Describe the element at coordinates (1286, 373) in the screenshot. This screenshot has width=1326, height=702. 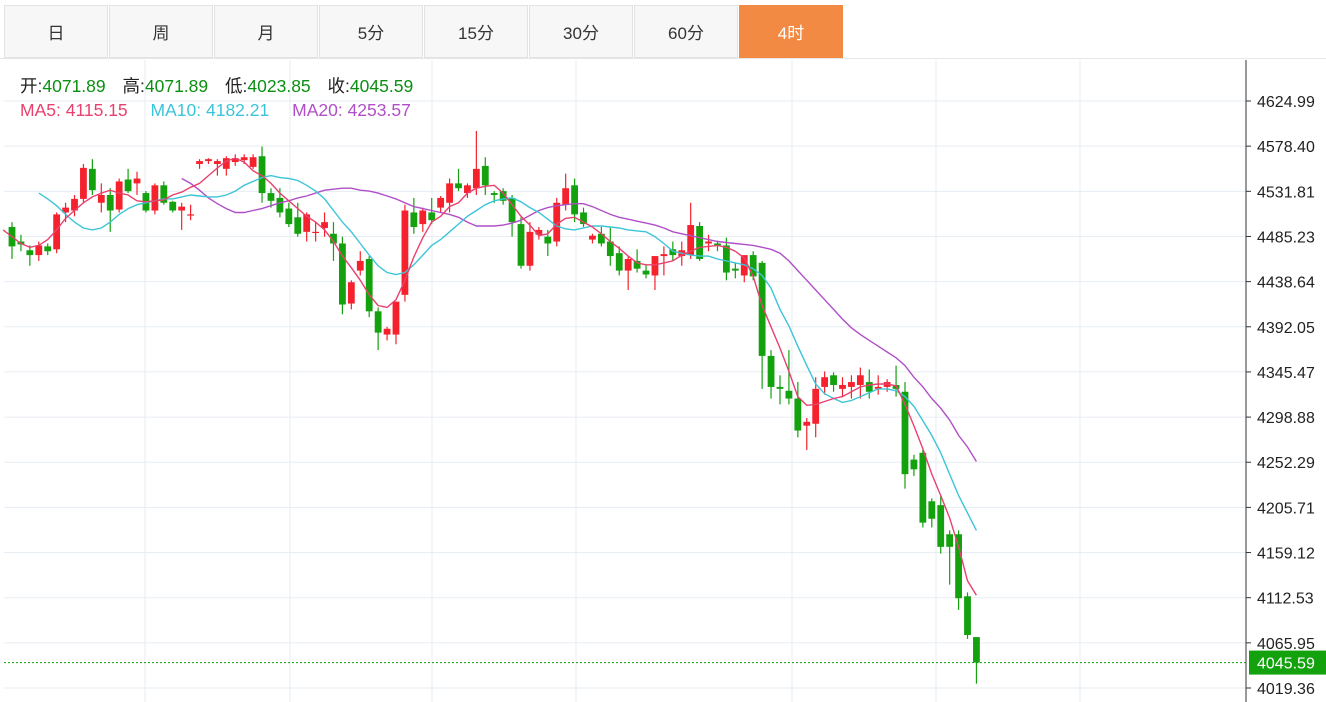
I see `y-tick-label: 4345.47` at that location.